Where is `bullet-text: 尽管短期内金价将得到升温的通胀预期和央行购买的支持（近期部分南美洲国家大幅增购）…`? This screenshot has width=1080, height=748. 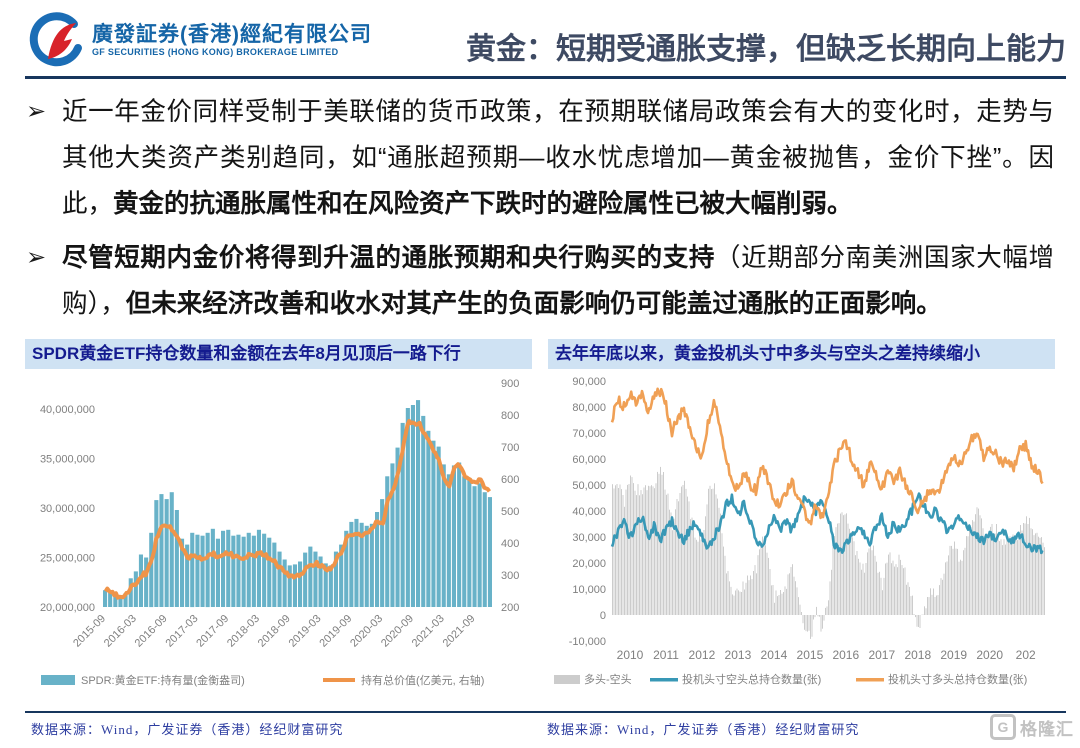
bullet-text: 尽管短期内金价将得到升温的通胀预期和央行购买的支持（近期部分南美洲国家大幅增购）… is located at coordinates (558, 281).